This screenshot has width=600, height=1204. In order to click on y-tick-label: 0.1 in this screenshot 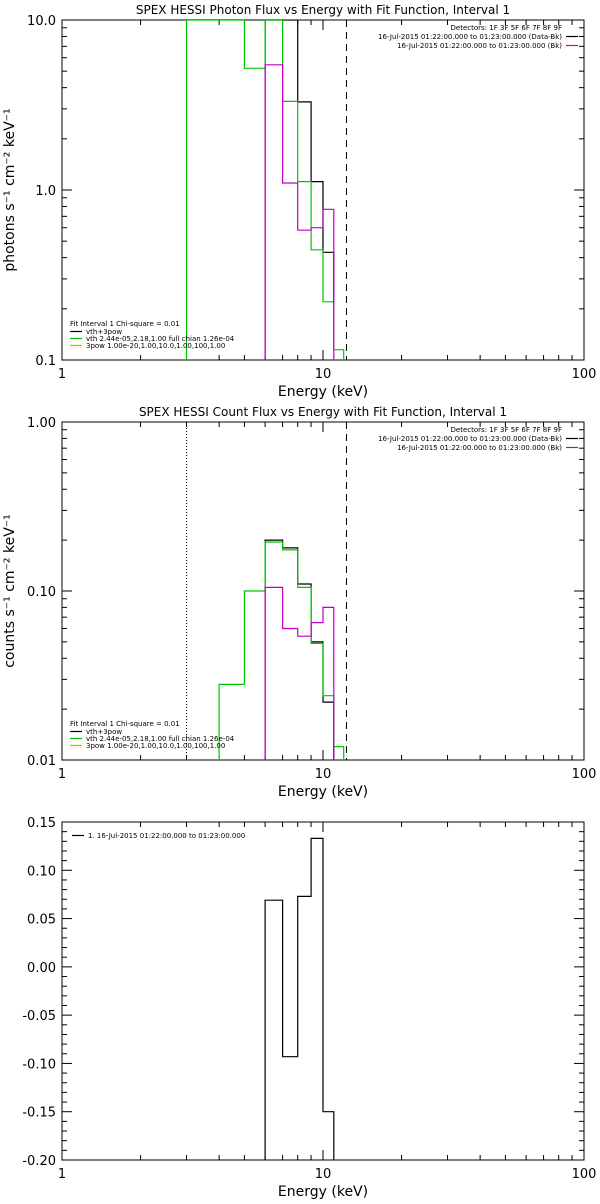, I will do `click(45, 361)`.